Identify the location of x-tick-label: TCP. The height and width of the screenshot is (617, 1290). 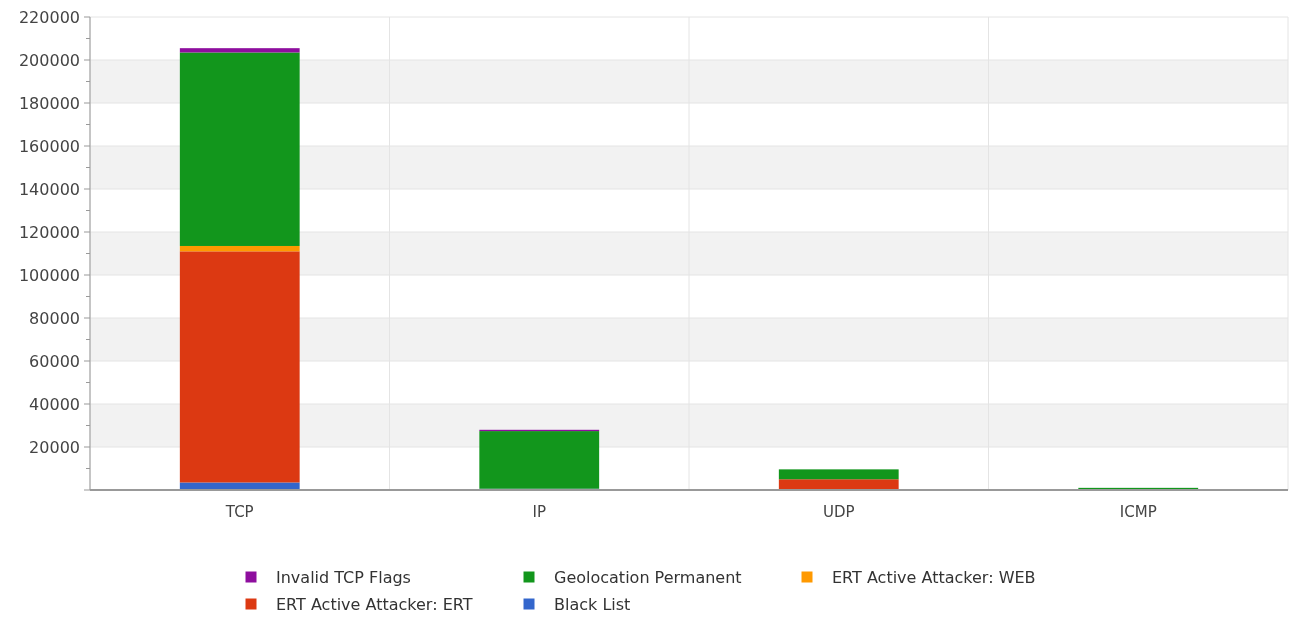
(239, 512).